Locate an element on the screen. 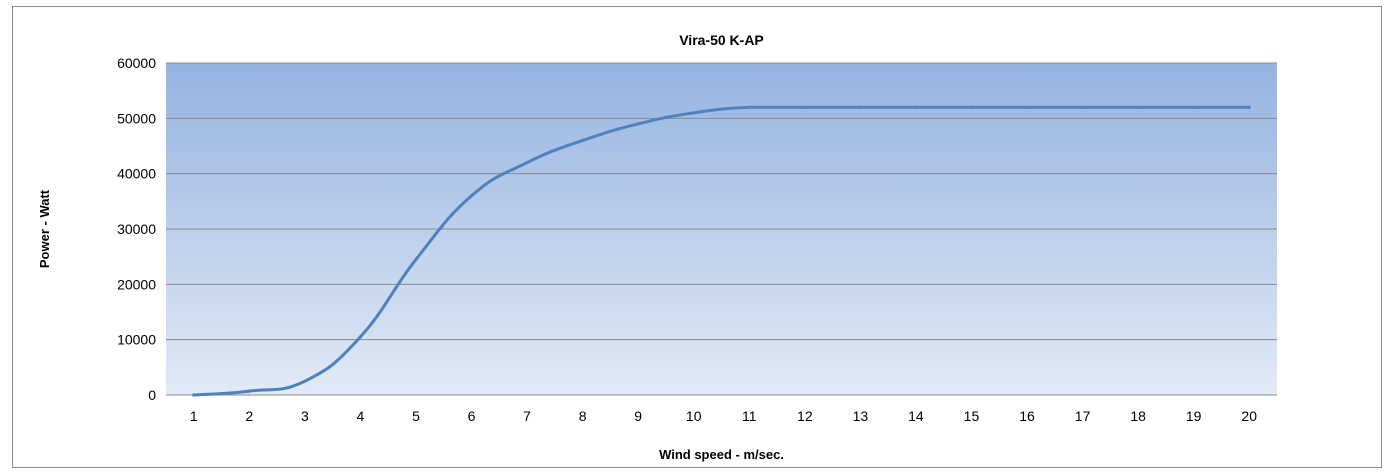  x-tick-label: 11 is located at coordinates (749, 416).